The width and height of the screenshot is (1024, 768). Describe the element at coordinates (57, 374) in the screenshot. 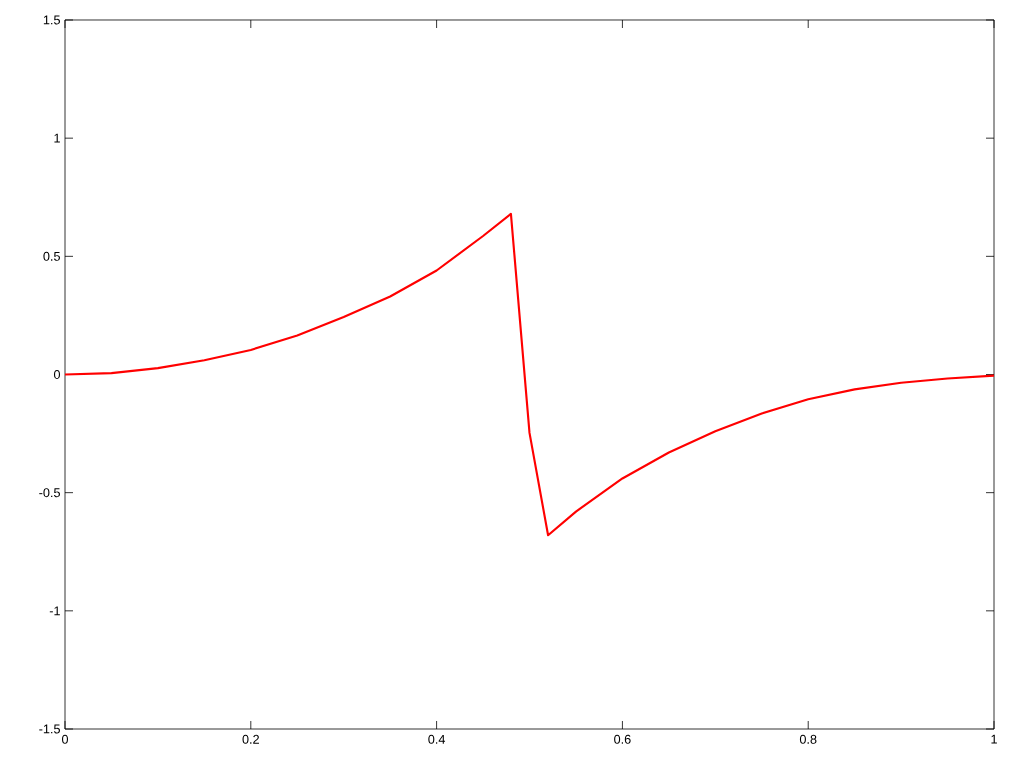

I see `y-tick-label: 0` at that location.